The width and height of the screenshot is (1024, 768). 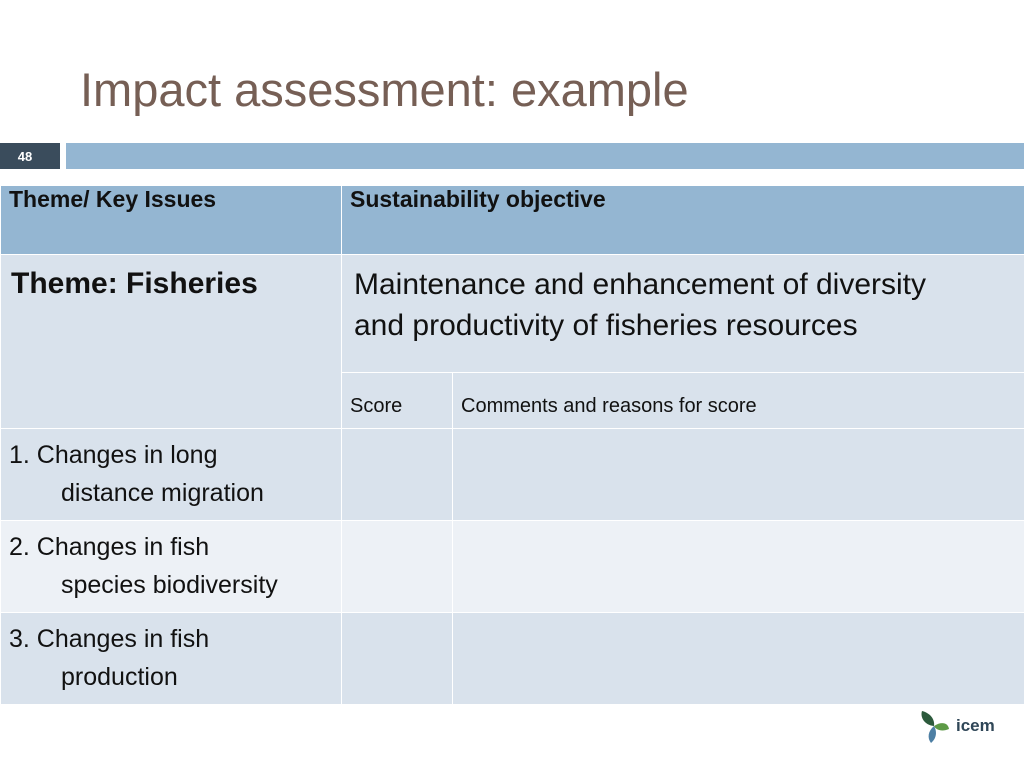 I want to click on theme-cell: Theme: Fisheries, so click(x=171, y=341).